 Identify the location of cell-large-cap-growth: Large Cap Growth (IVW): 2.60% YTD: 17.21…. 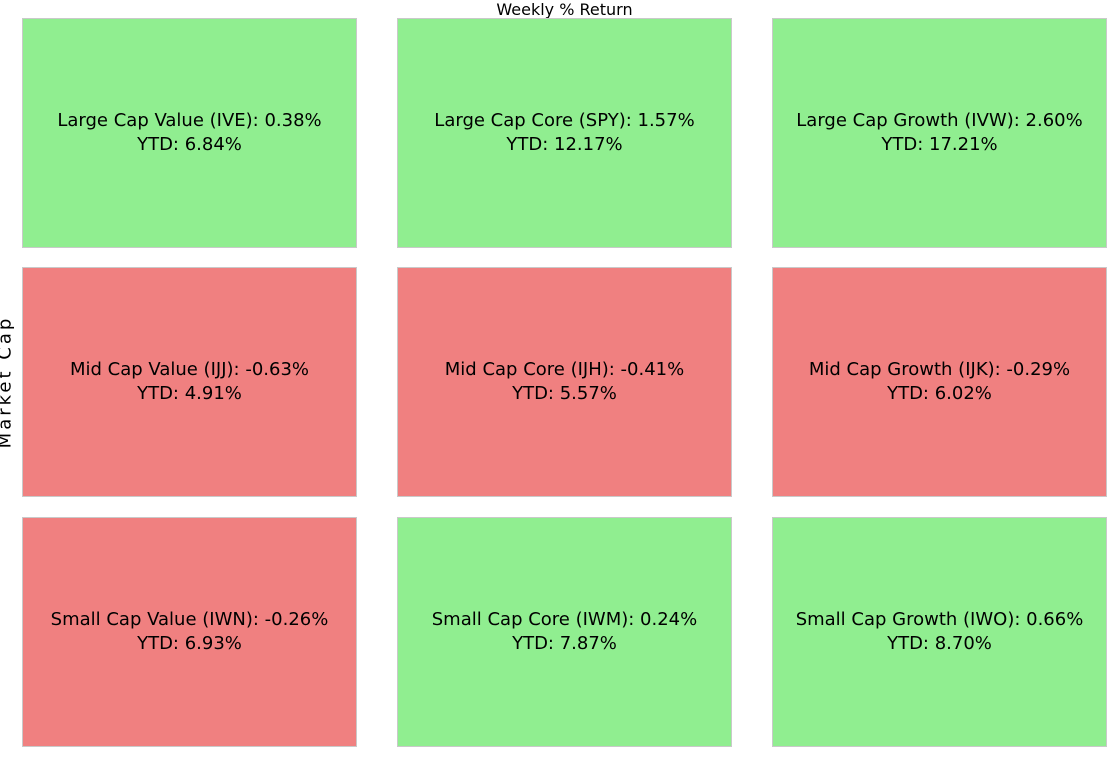
(939, 133).